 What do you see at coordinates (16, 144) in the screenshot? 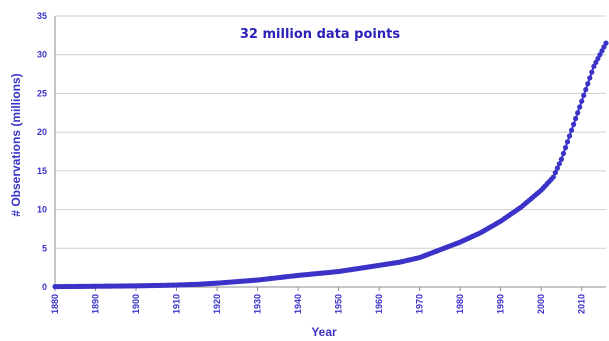
I see `y-axis-label: # Observations (millions)` at bounding box center [16, 144].